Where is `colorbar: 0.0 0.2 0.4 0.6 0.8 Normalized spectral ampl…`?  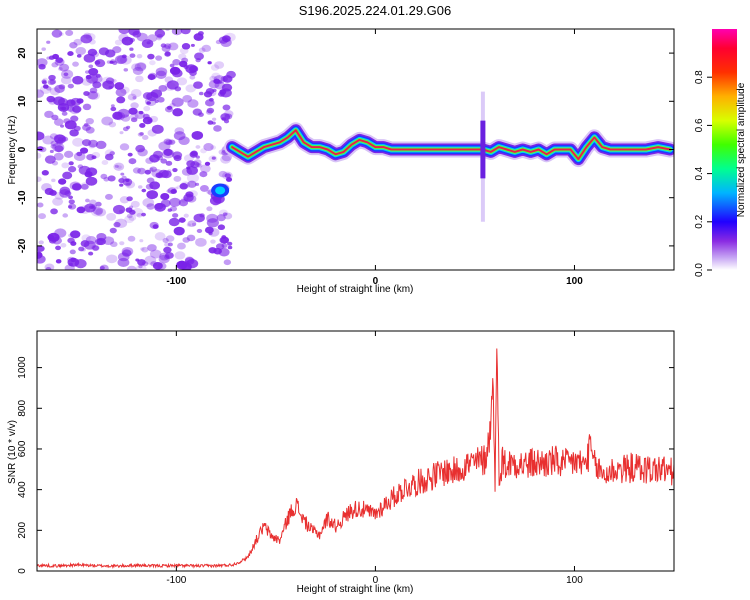 colorbar: 0.0 0.2 0.4 0.6 0.8 Normalized spectral ampl… is located at coordinates (720, 153).